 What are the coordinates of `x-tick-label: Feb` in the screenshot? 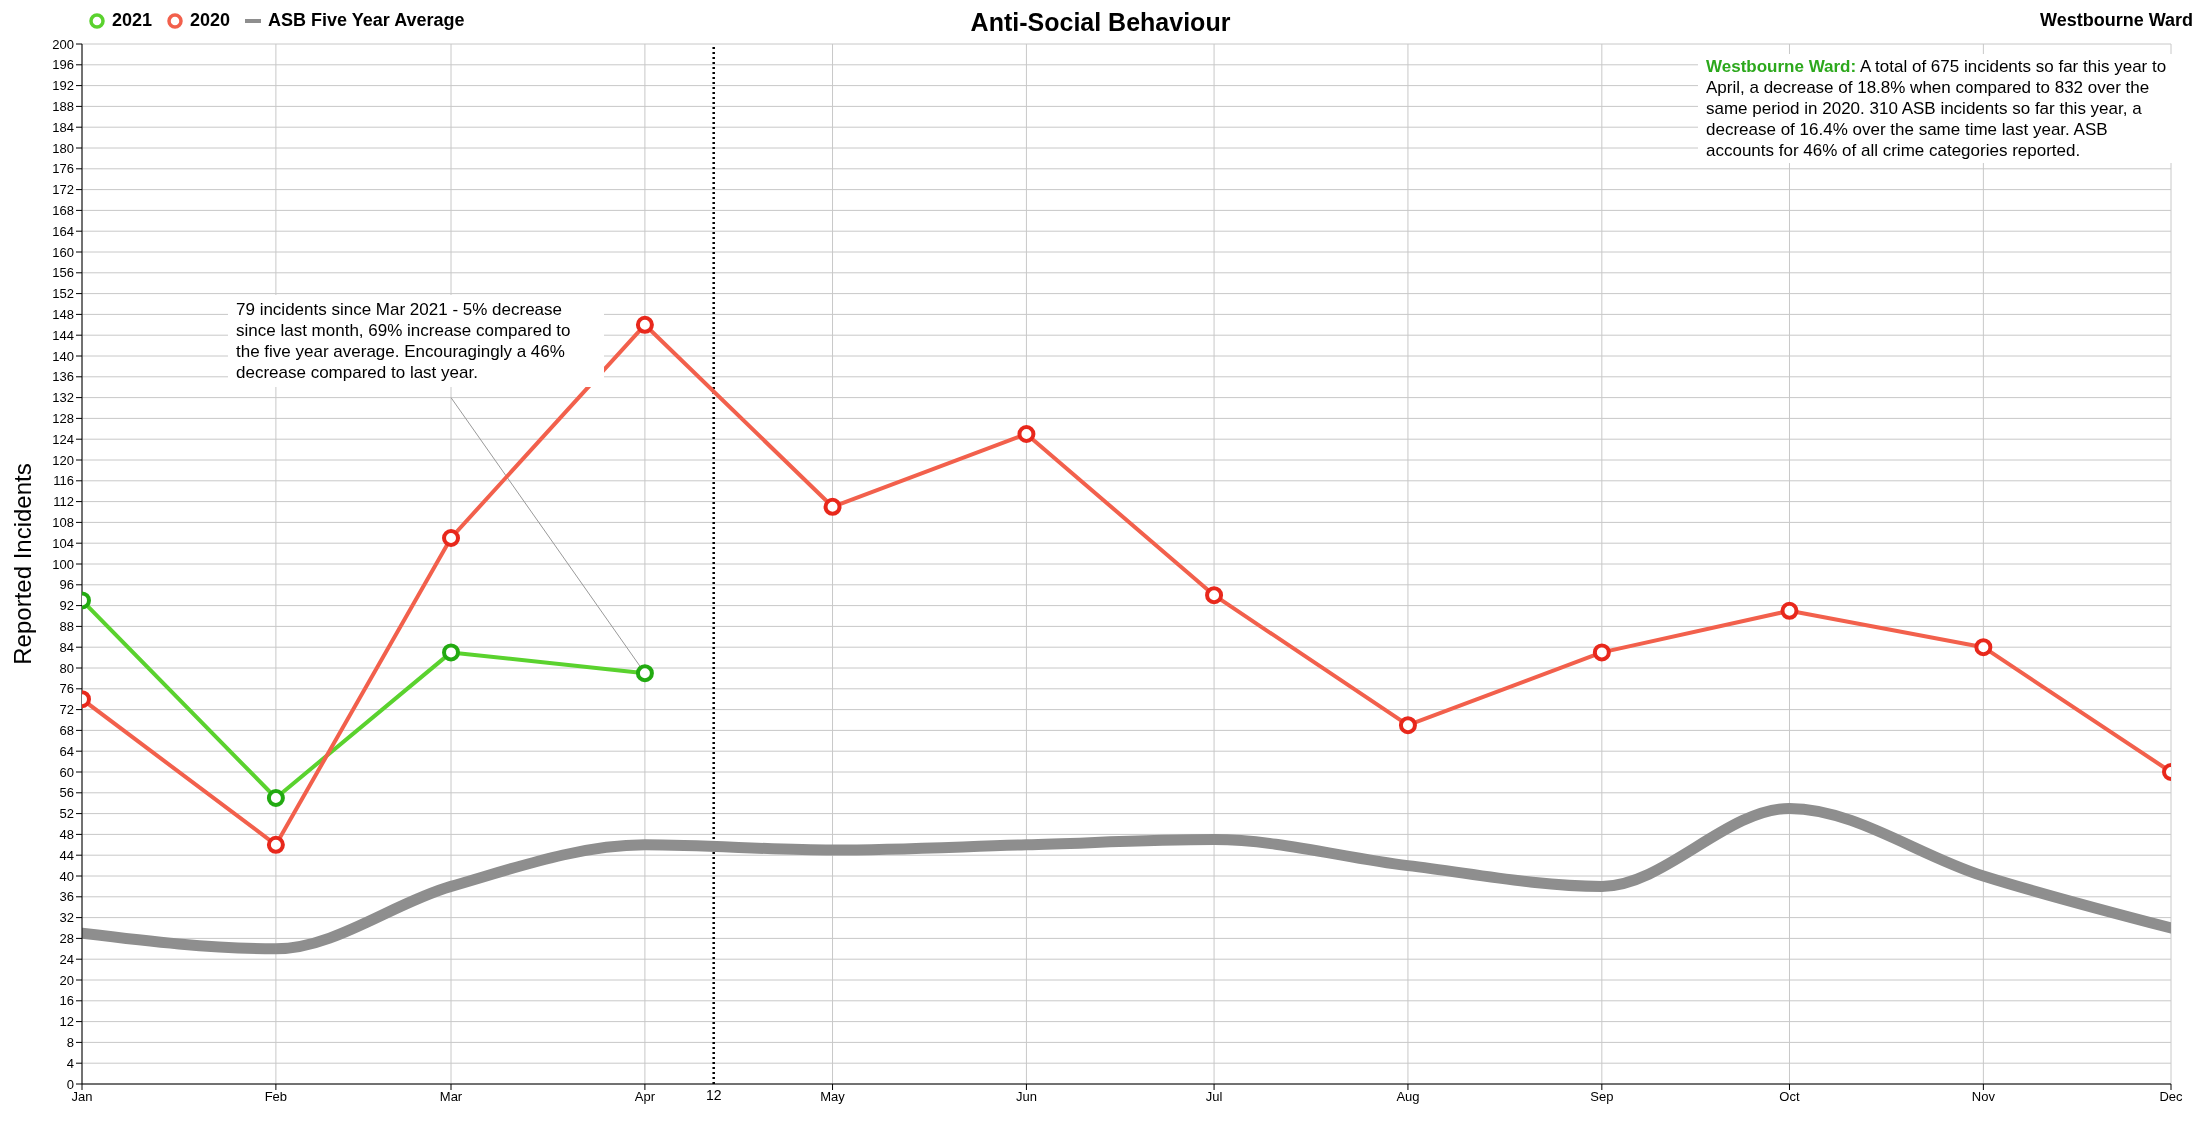 It's located at (276, 1097).